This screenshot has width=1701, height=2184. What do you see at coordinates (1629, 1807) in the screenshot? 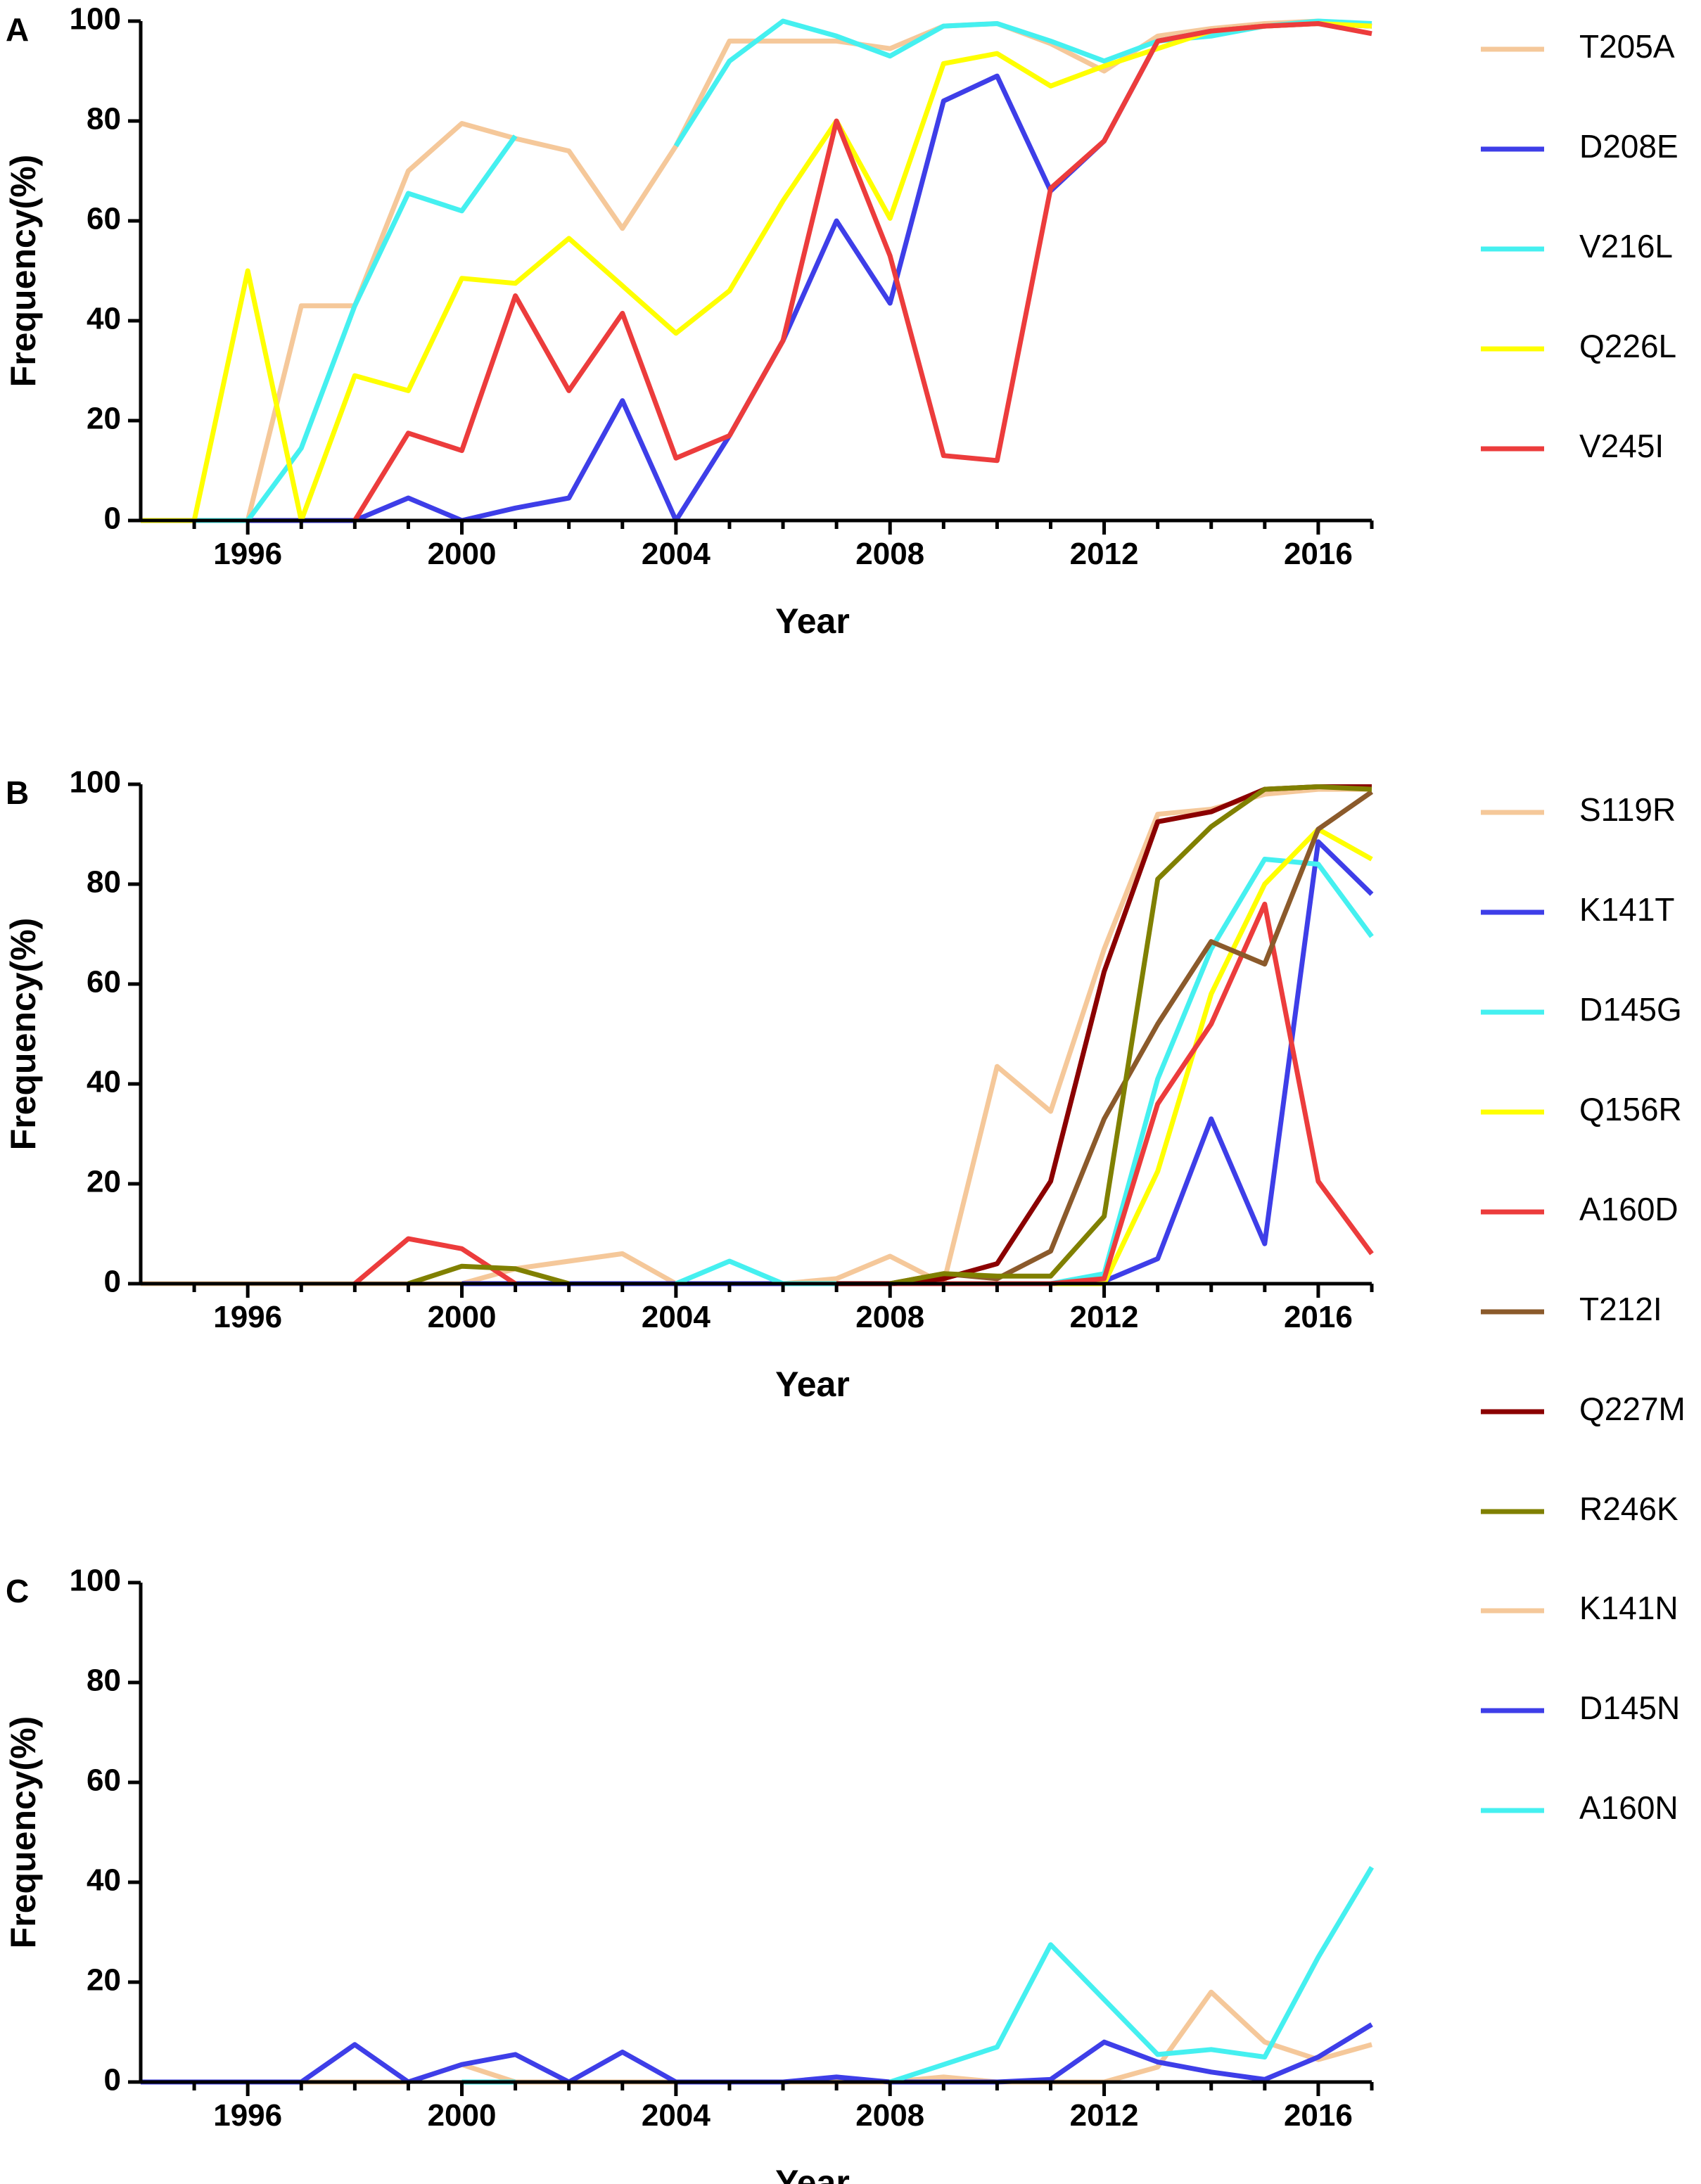
I see `legend-label-a160n: A160N` at bounding box center [1629, 1807].